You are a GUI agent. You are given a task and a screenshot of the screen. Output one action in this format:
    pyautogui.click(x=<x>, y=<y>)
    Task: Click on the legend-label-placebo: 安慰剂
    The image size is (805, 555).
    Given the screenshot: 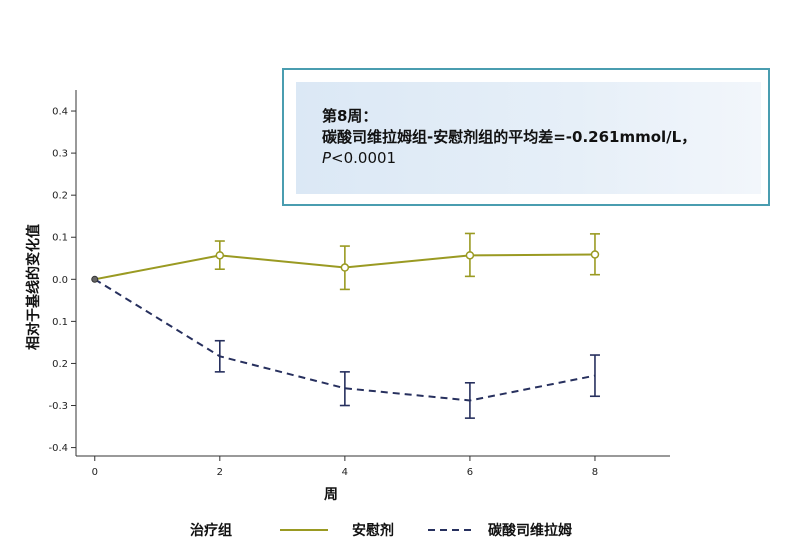 What is the action you would take?
    pyautogui.click(x=373, y=531)
    